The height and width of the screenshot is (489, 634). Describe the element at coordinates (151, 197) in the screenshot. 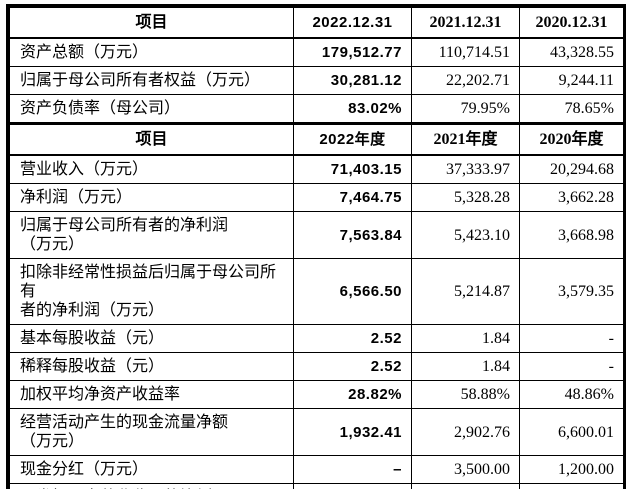

I see `row-label-cell: 净利润（万元）` at that location.